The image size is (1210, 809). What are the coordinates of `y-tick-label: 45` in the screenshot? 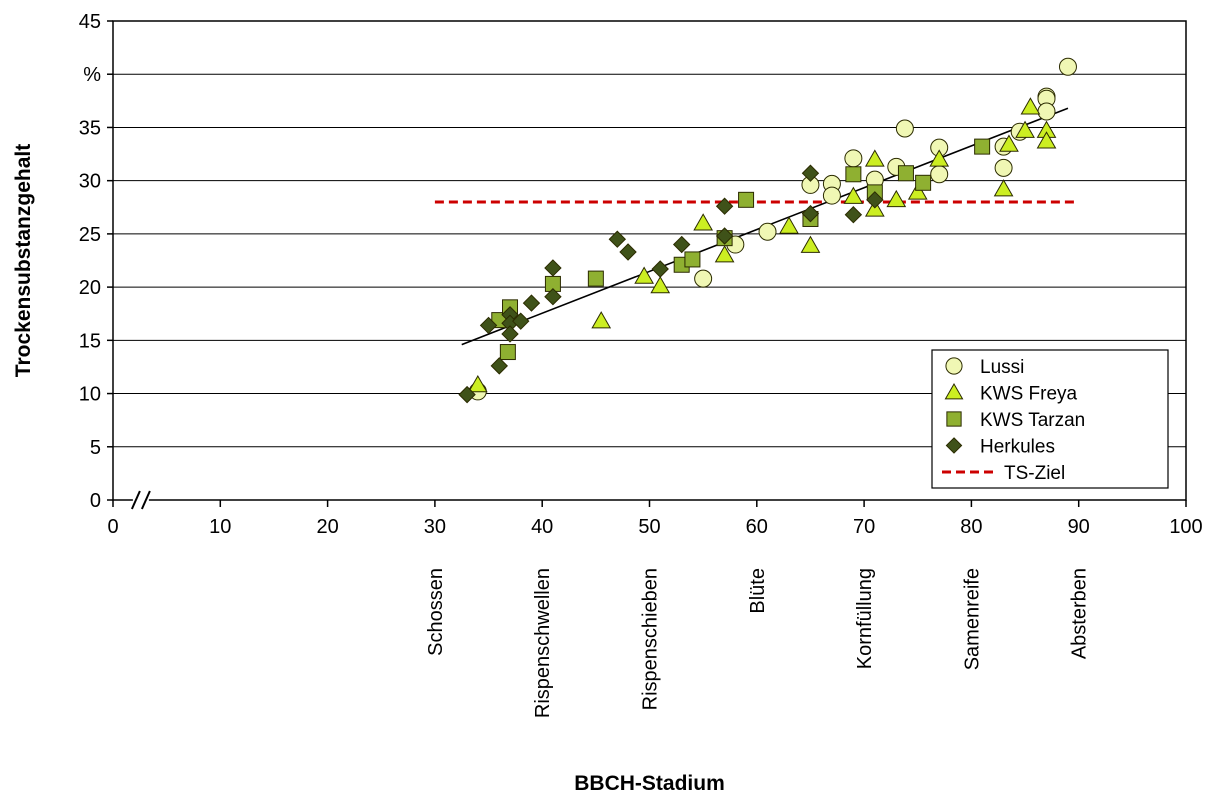 It's located at (90, 22).